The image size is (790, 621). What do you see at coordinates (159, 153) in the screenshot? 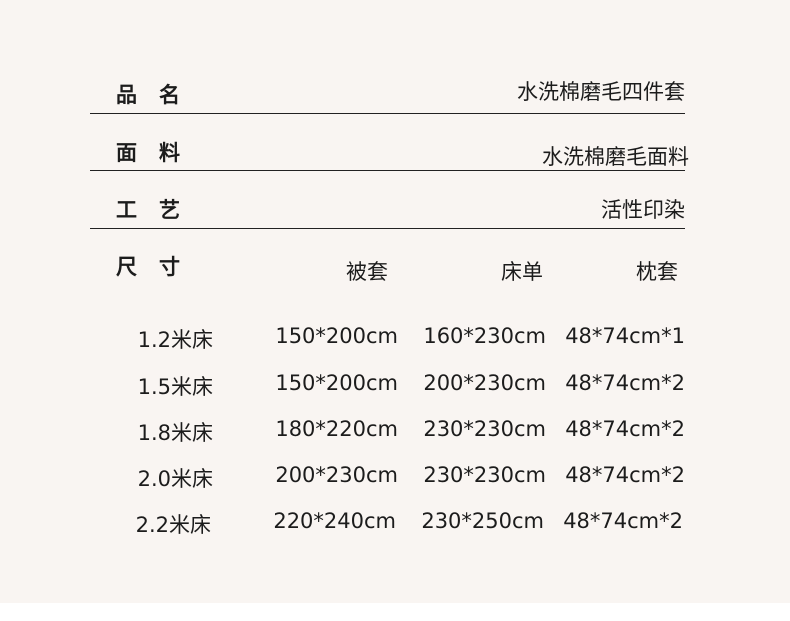
I see `spec-label-fabric: 面料` at bounding box center [159, 153].